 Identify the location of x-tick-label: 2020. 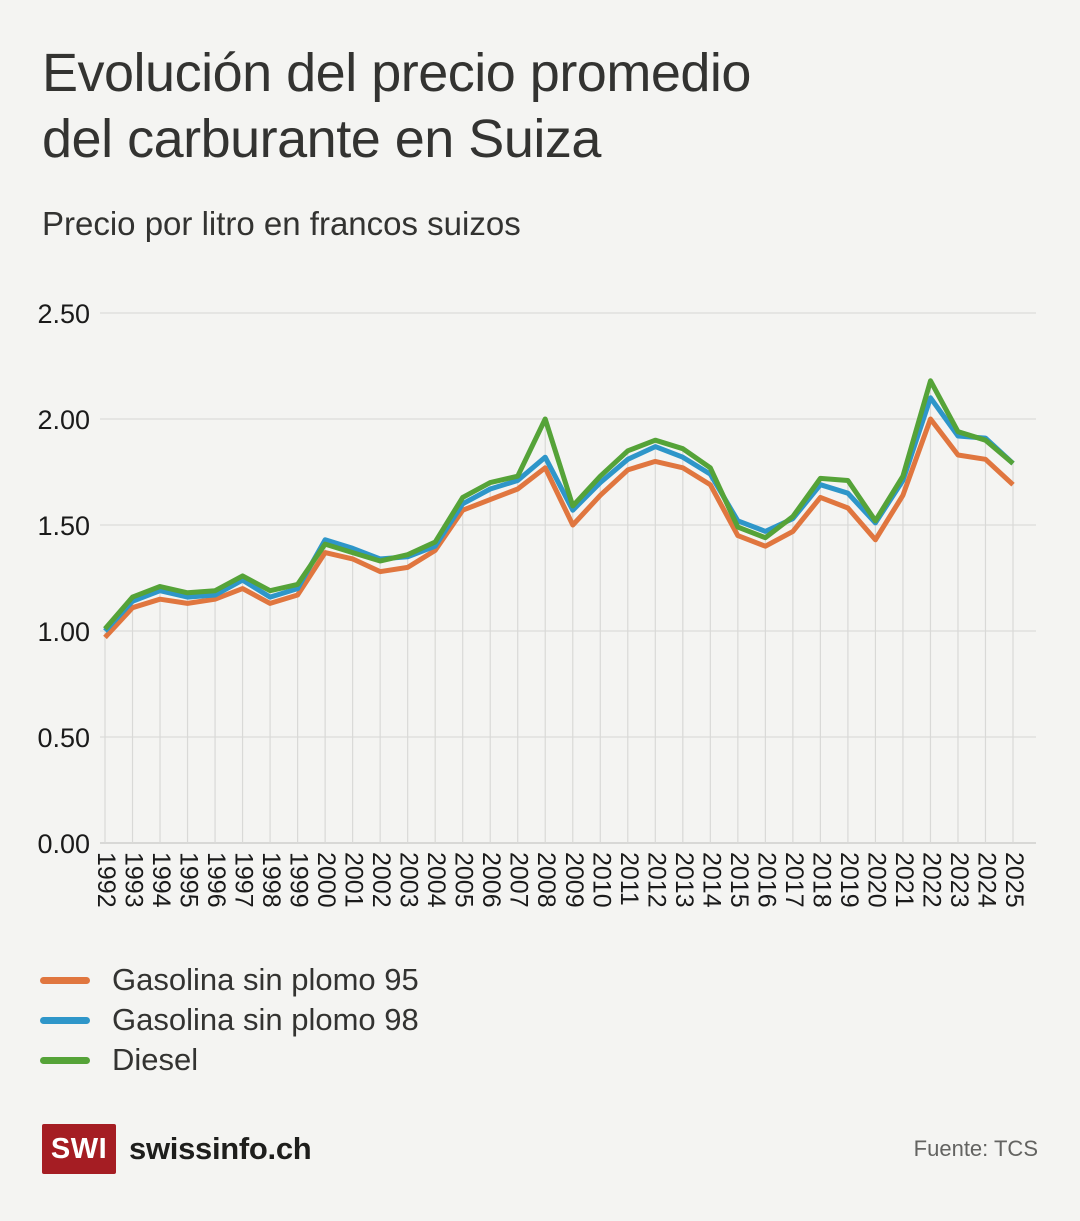
(876, 880).